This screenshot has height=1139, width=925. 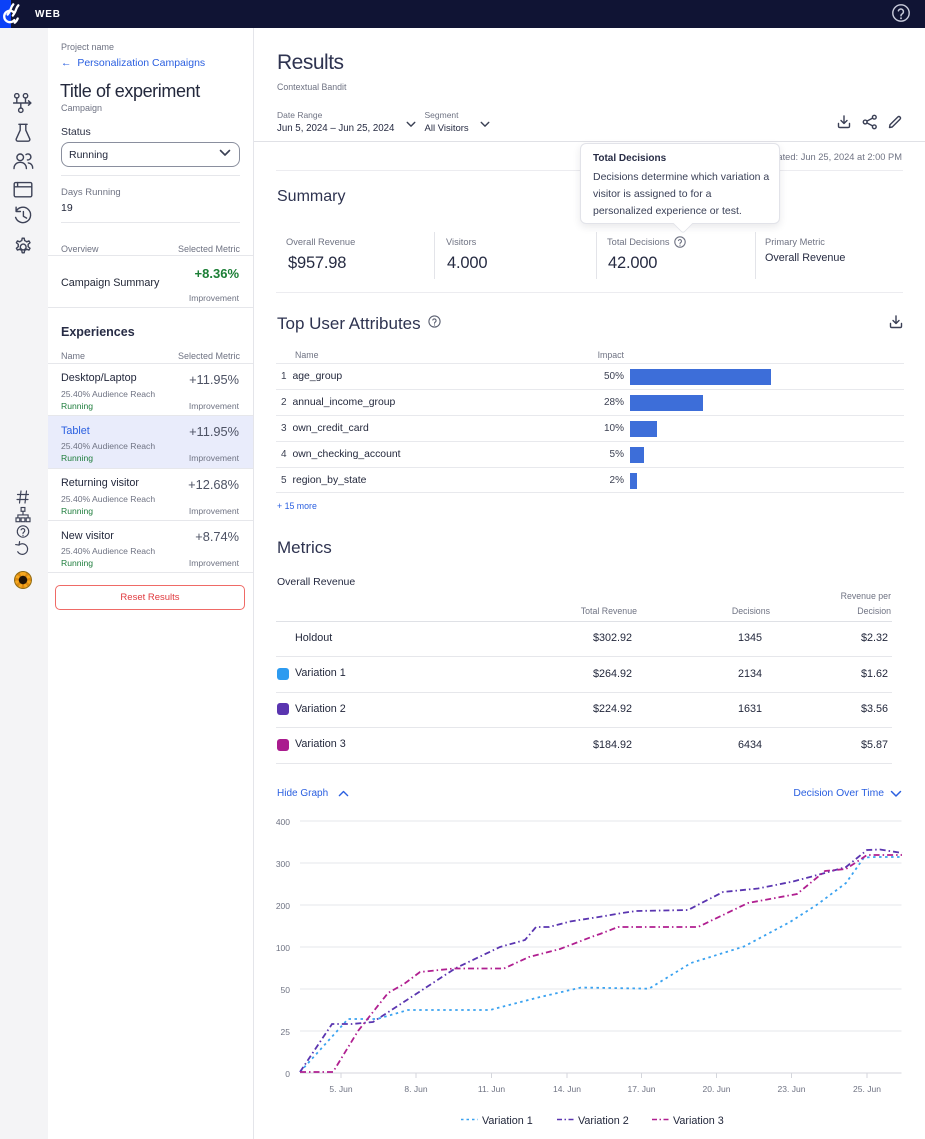 What do you see at coordinates (283, 948) in the screenshot?
I see `svg-text: 100` at bounding box center [283, 948].